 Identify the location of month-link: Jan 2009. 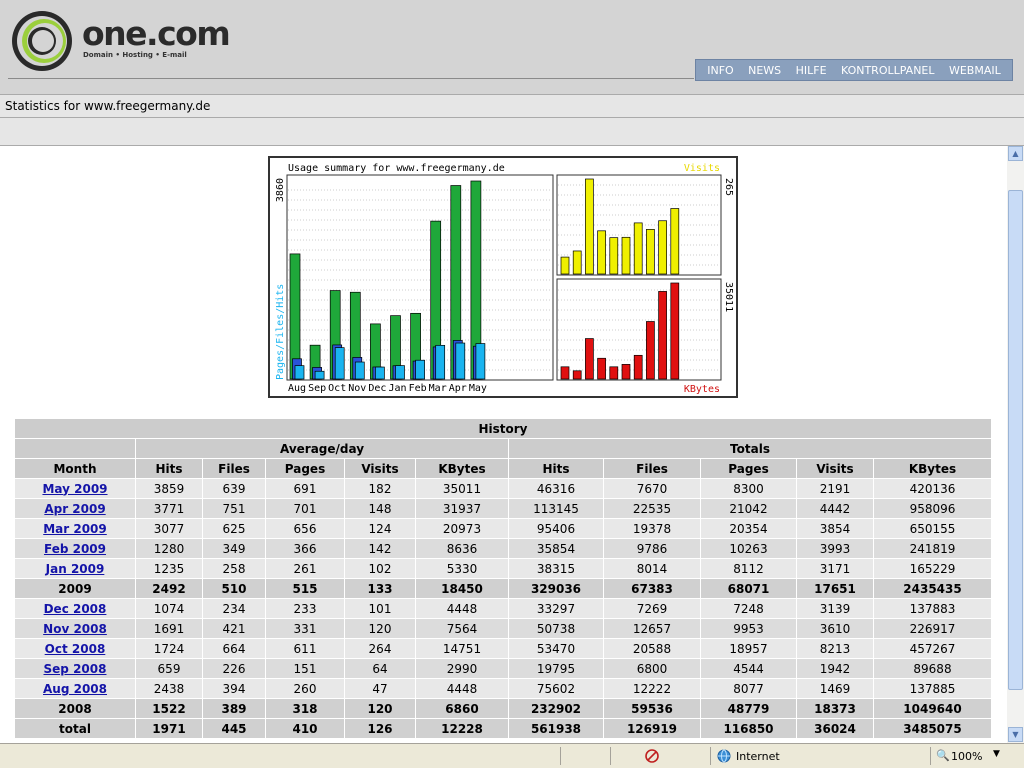
(75, 568).